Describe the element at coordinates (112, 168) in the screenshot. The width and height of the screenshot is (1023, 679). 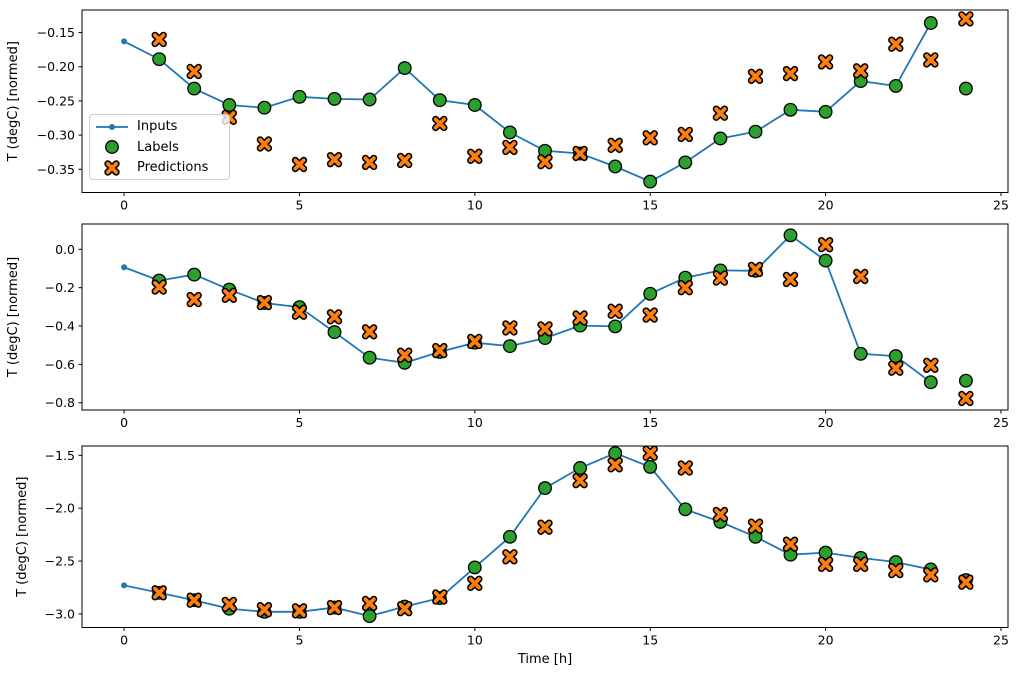
I see `x-marker-icon` at that location.